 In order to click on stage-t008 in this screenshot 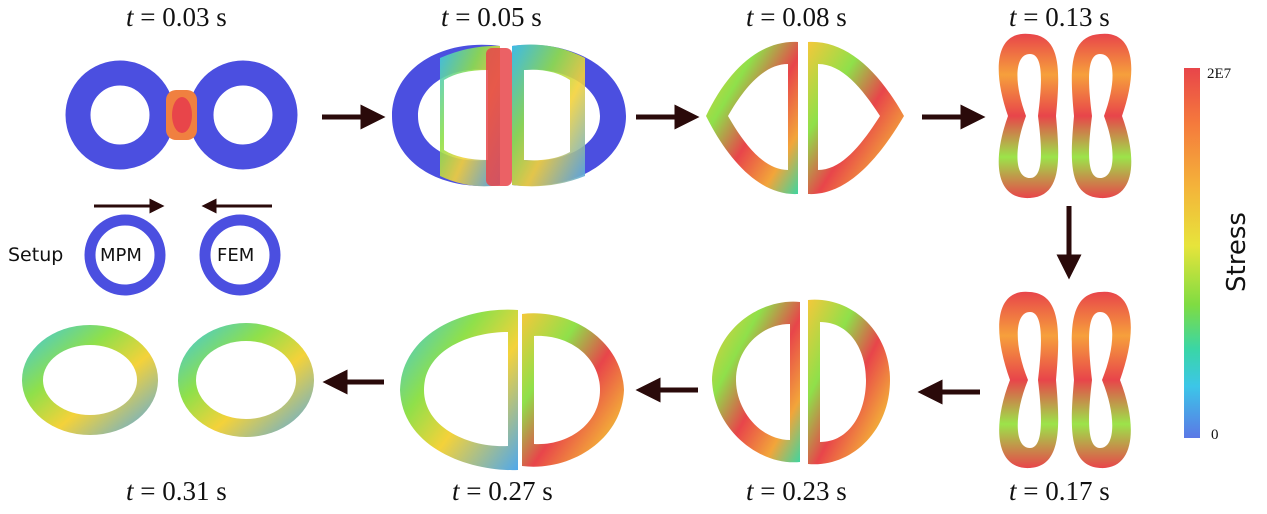, I will do `click(805, 118)`.